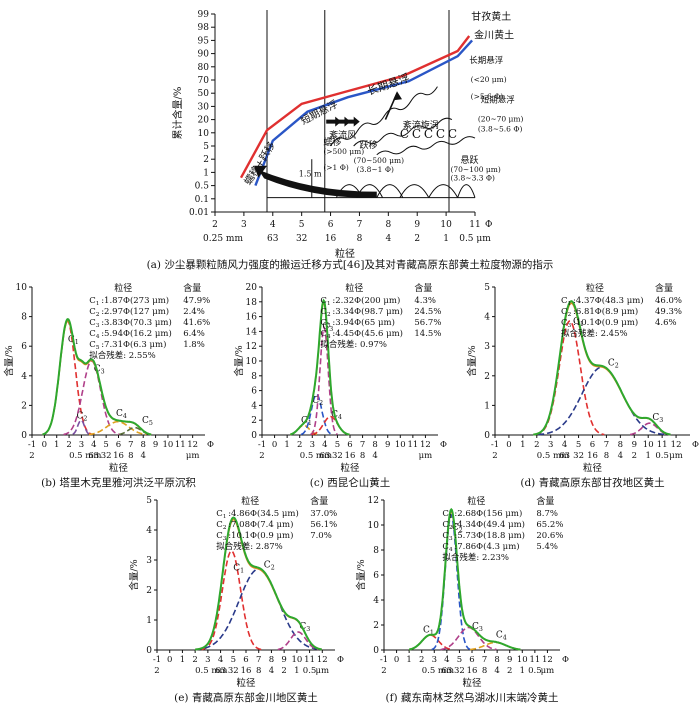 The width and height of the screenshot is (700, 707). I want to click on panel-a-x-tick-label: 4, so click(273, 225).